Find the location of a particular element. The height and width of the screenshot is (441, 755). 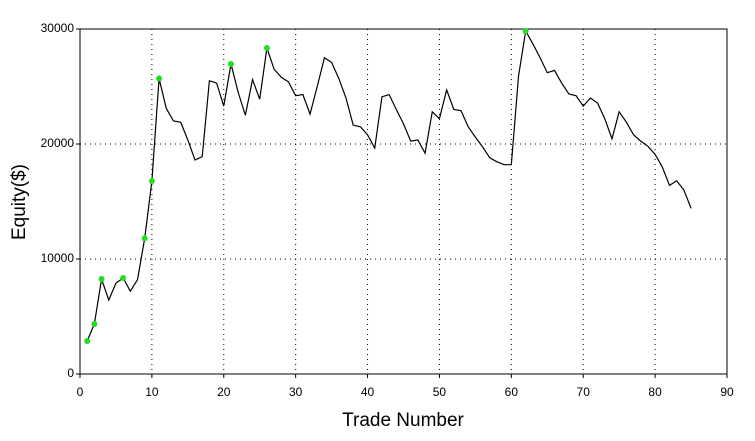

x-tick-label: 50 is located at coordinates (440, 392).